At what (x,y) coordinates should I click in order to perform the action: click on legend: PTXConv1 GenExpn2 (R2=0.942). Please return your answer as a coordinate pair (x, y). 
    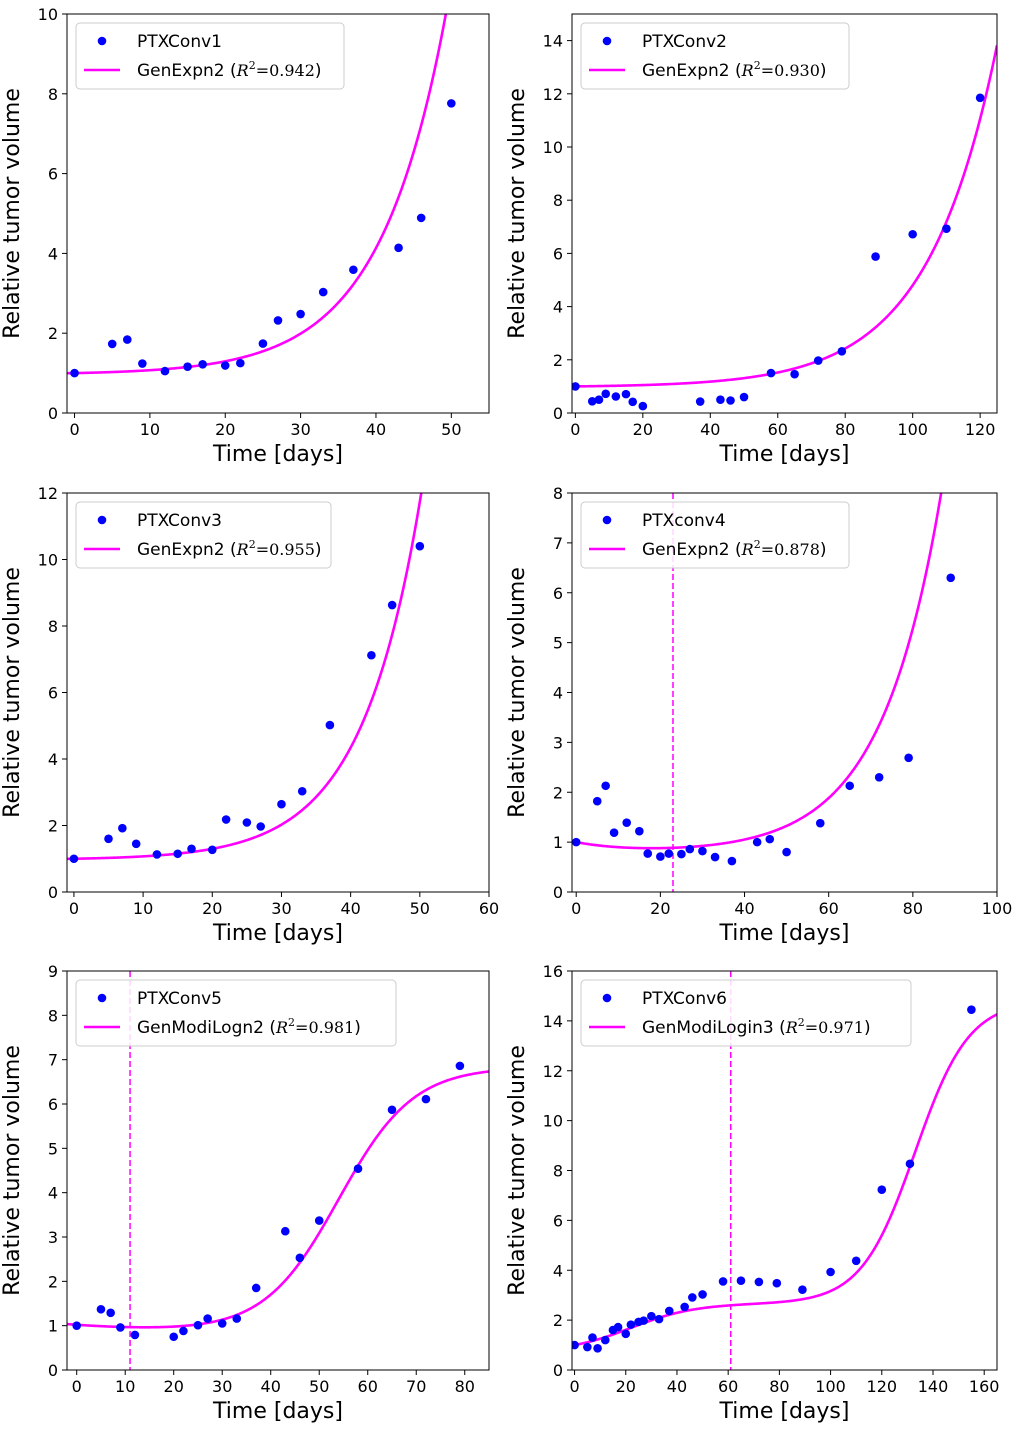
    Looking at the image, I should click on (210, 56).